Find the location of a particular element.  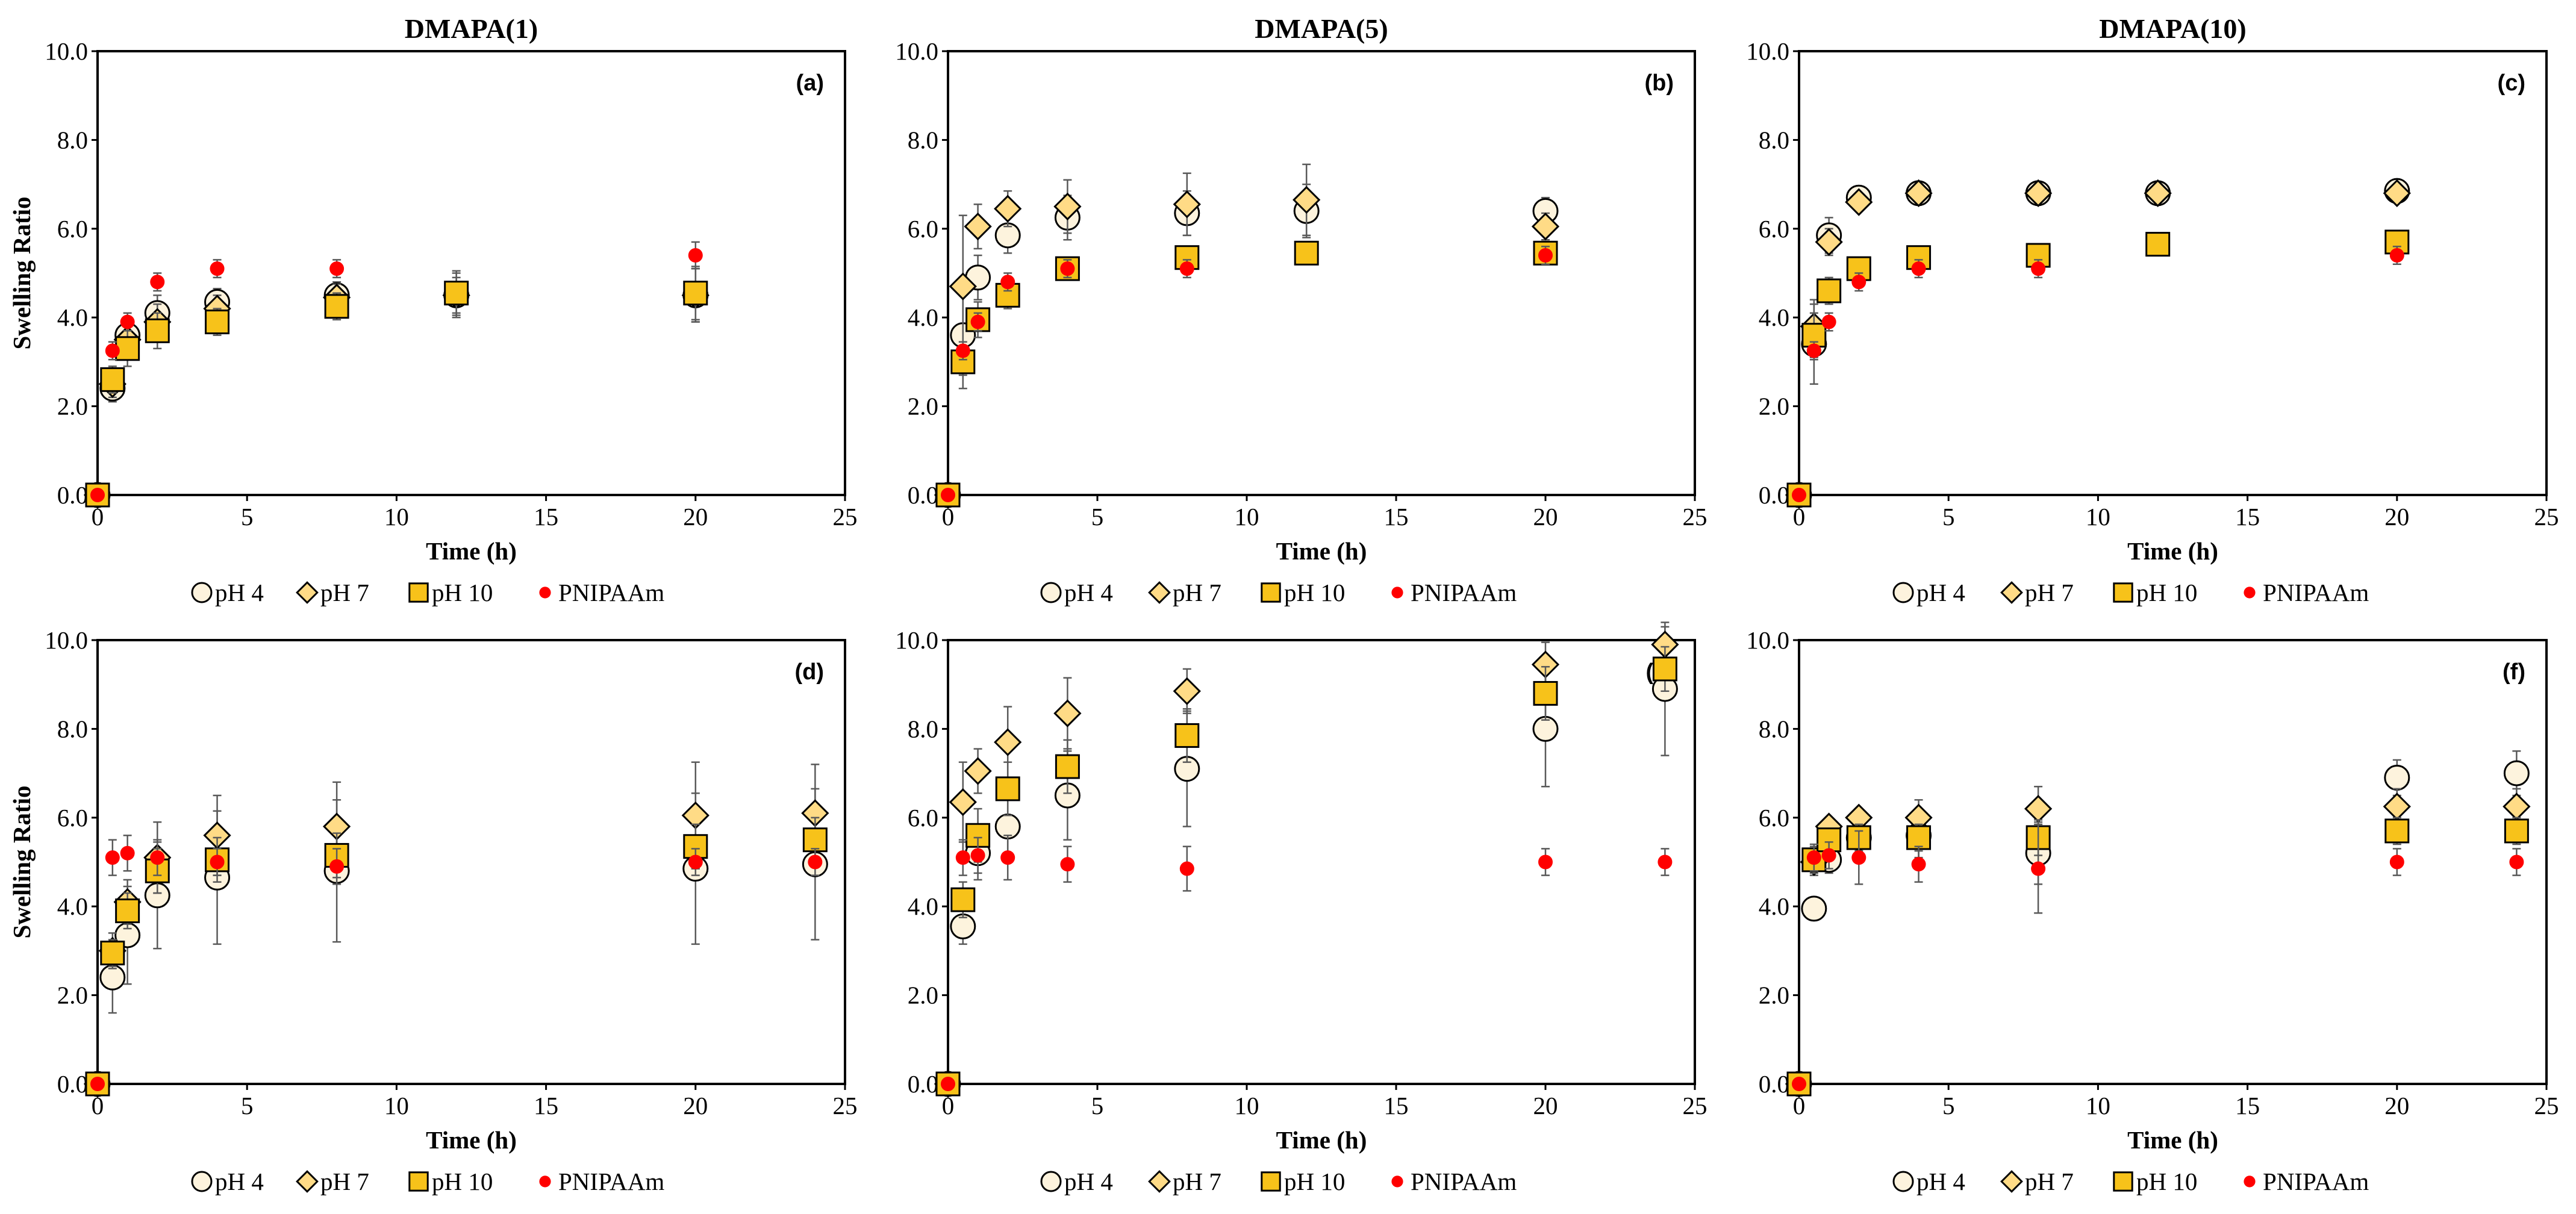

panel-label: (b) is located at coordinates (1659, 83).